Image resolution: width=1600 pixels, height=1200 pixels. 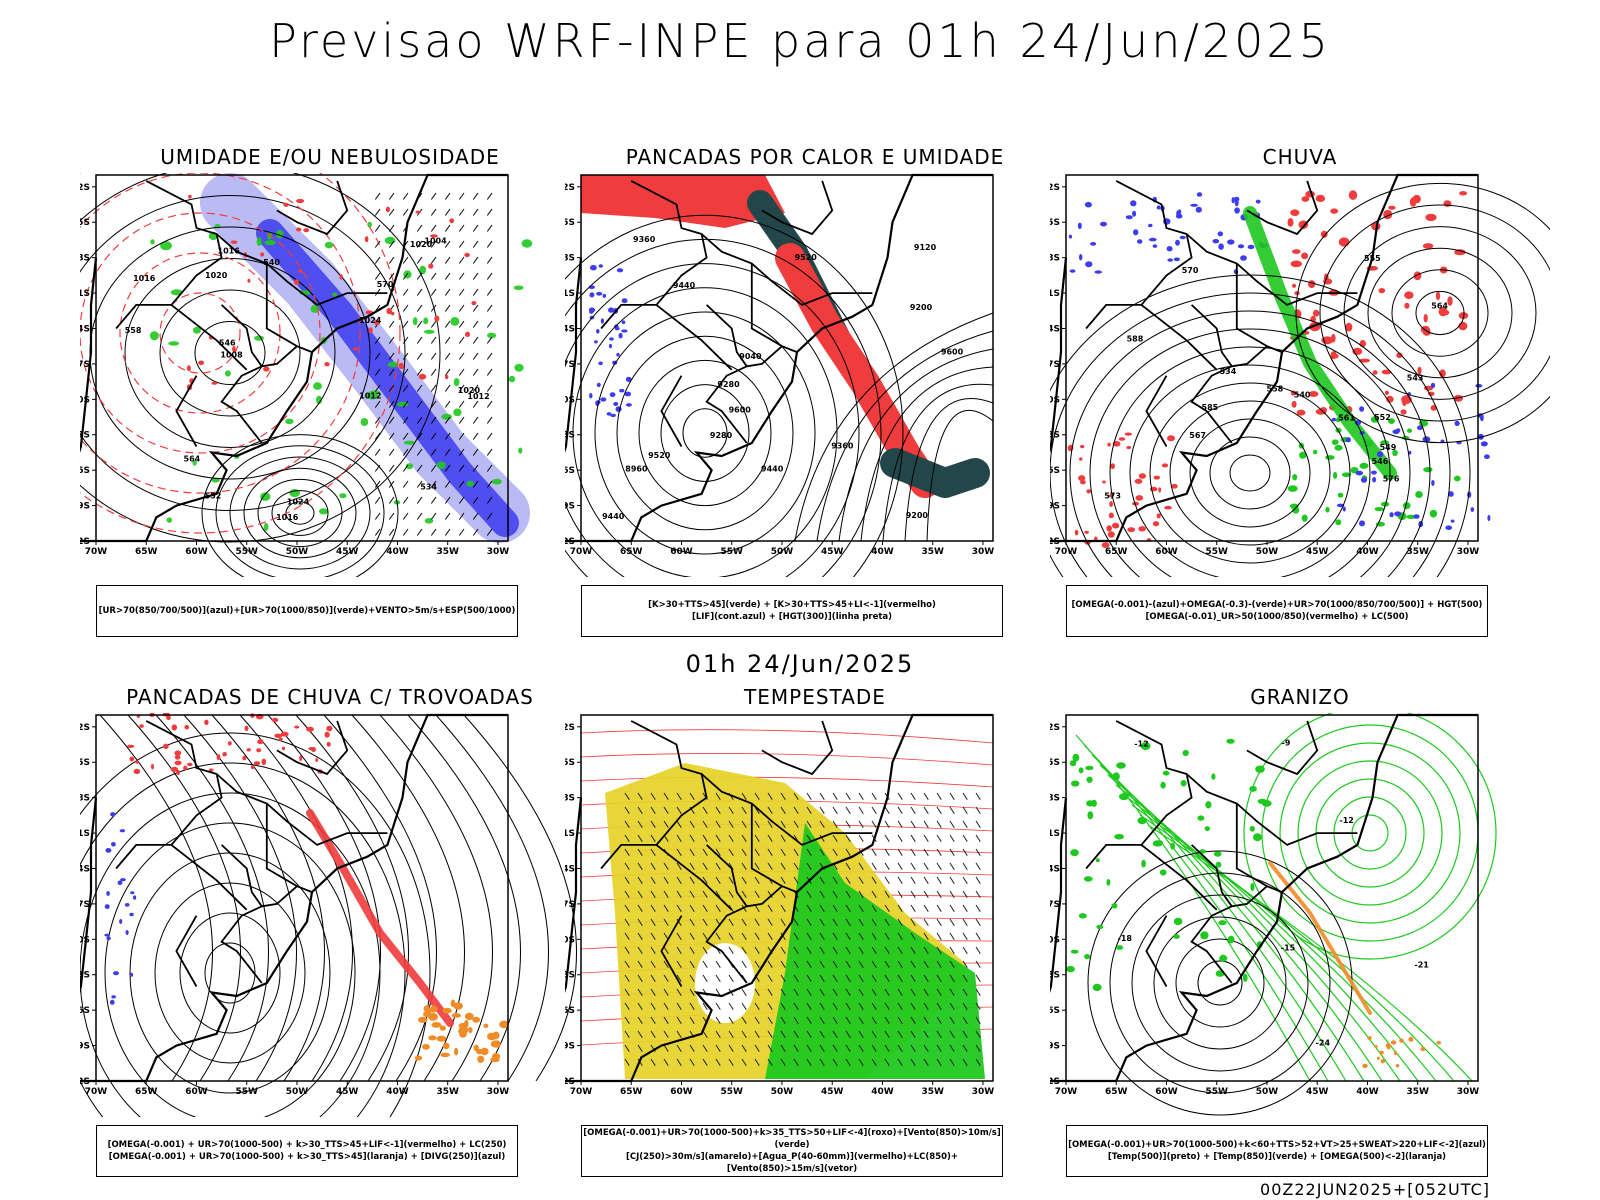 I want to click on lon-tick-label: 60W, so click(x=681, y=1092).